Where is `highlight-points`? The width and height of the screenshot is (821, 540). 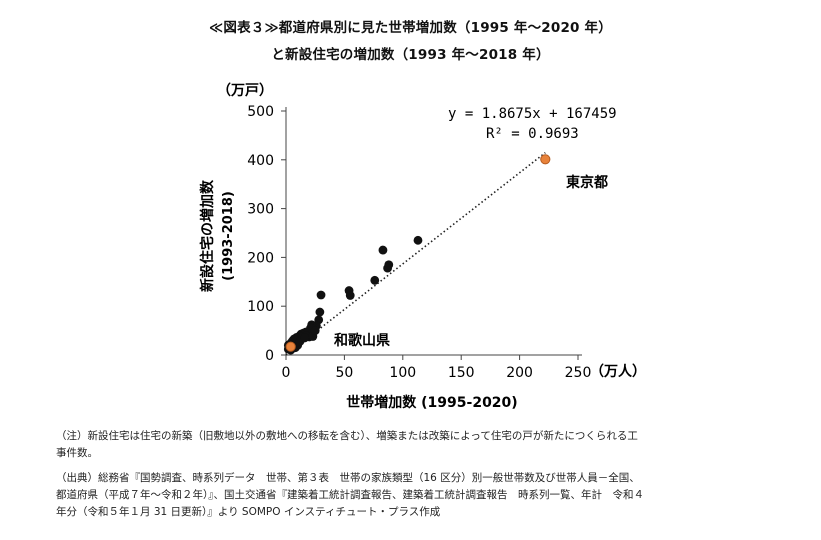
highlight-points is located at coordinates (418, 253).